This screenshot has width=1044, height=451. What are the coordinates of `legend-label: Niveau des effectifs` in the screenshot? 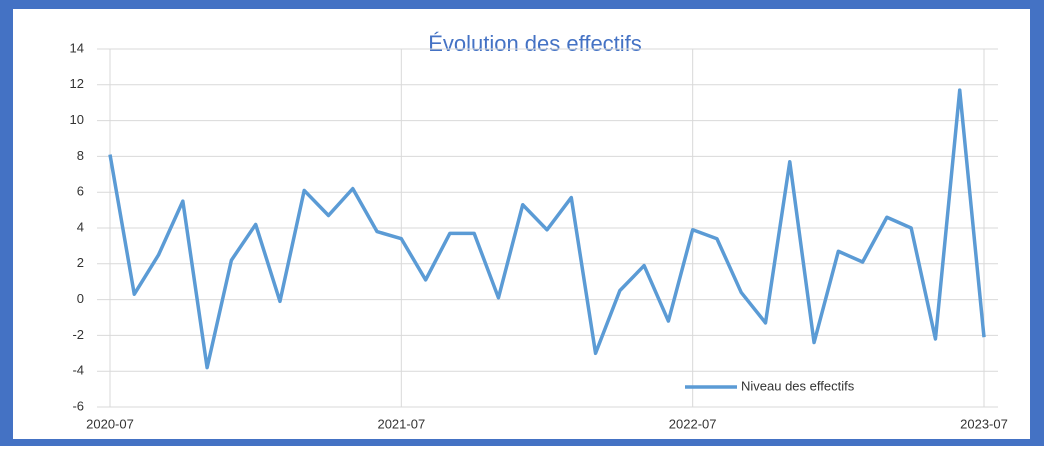 It's located at (798, 385).